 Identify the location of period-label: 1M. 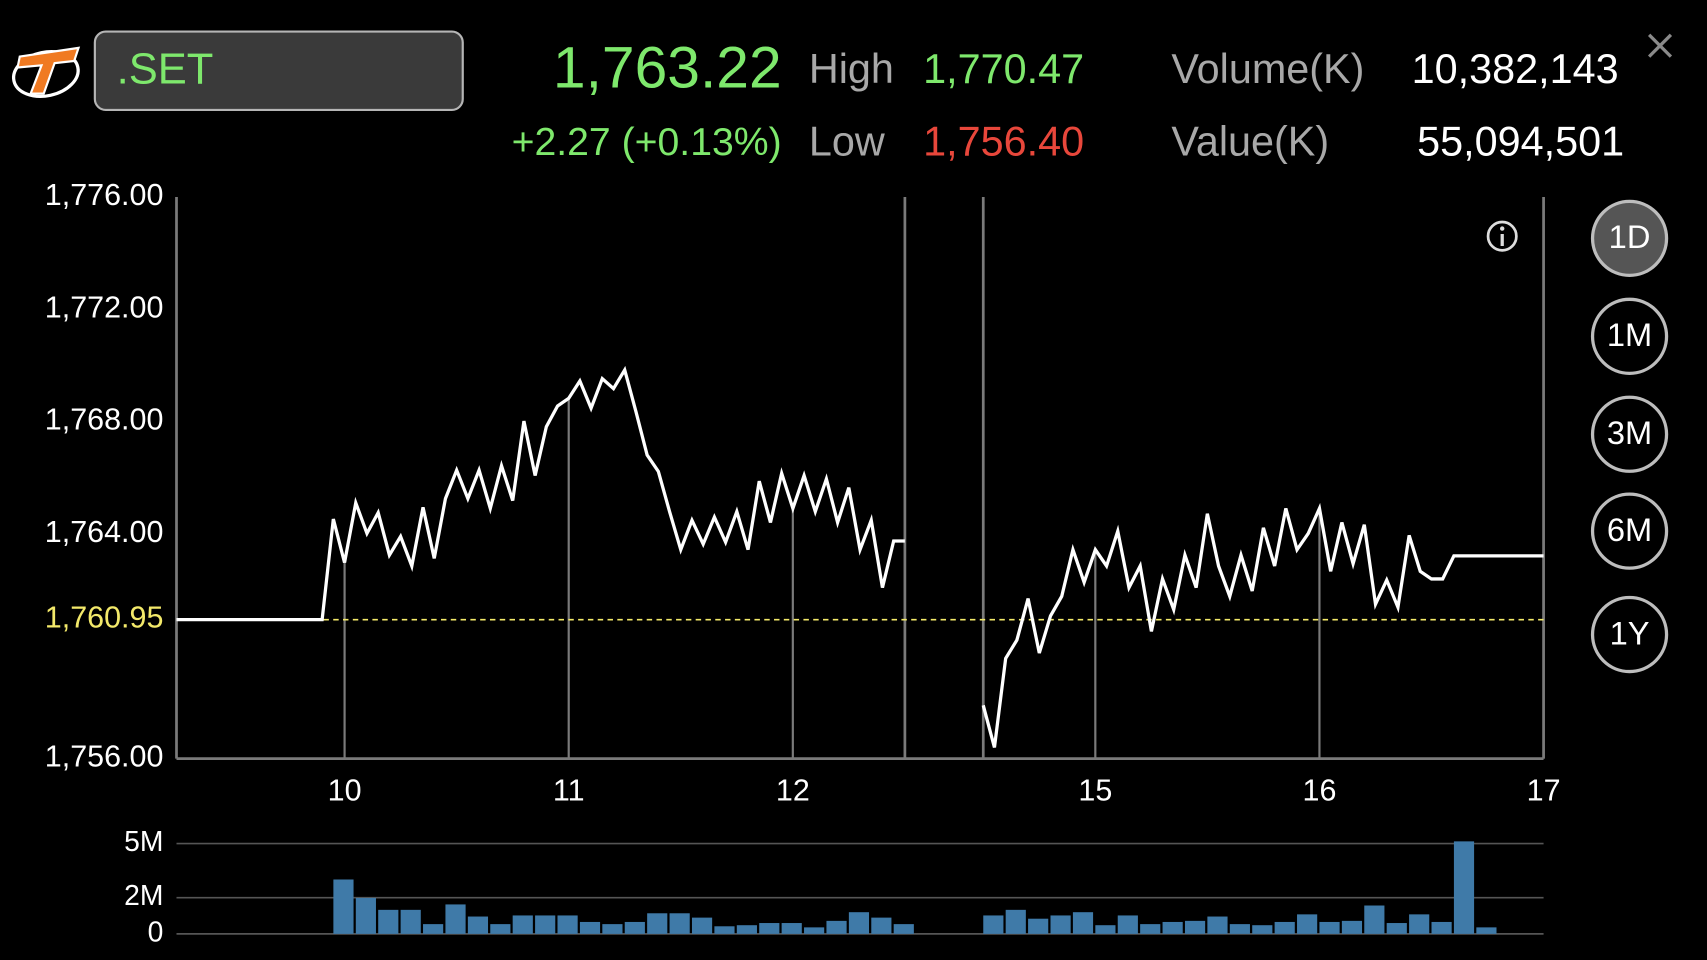
(1629, 334).